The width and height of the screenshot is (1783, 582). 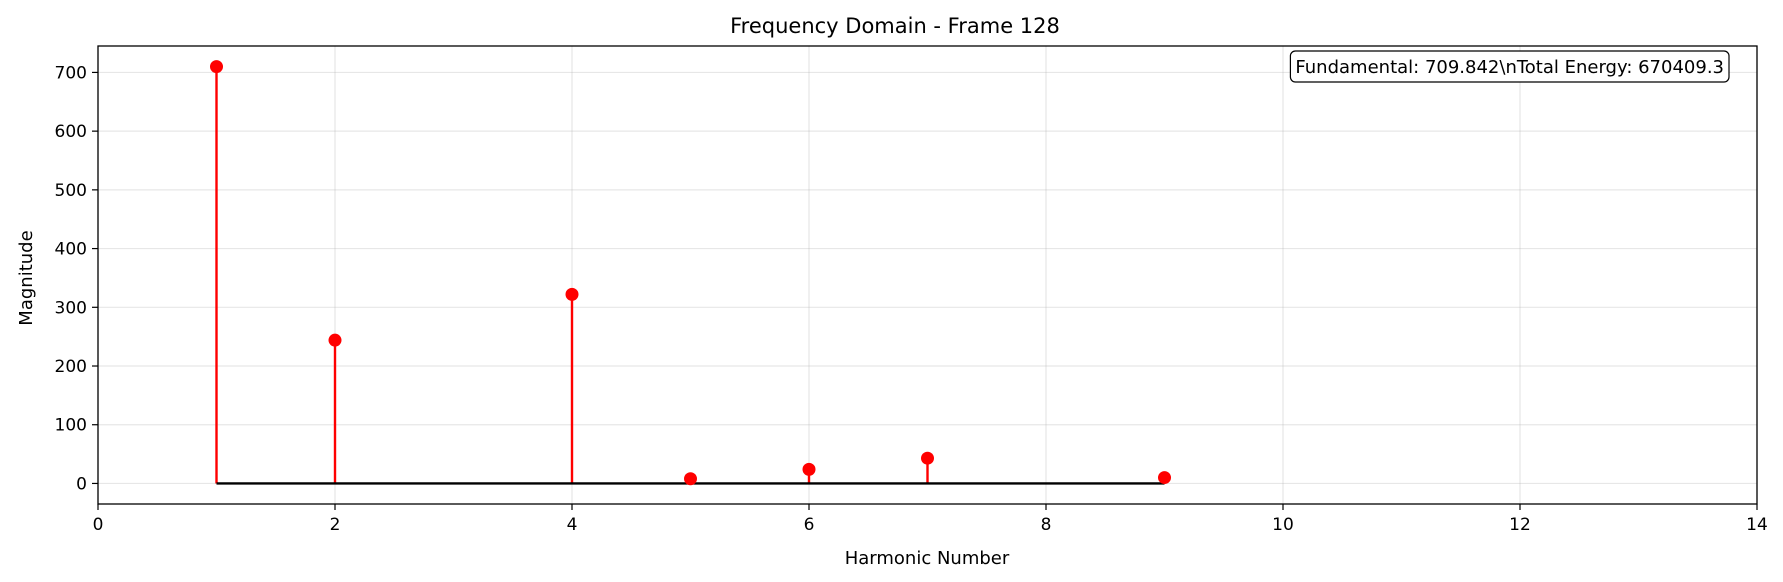 What do you see at coordinates (81, 484) in the screenshot?
I see `y-tick-label: 0` at bounding box center [81, 484].